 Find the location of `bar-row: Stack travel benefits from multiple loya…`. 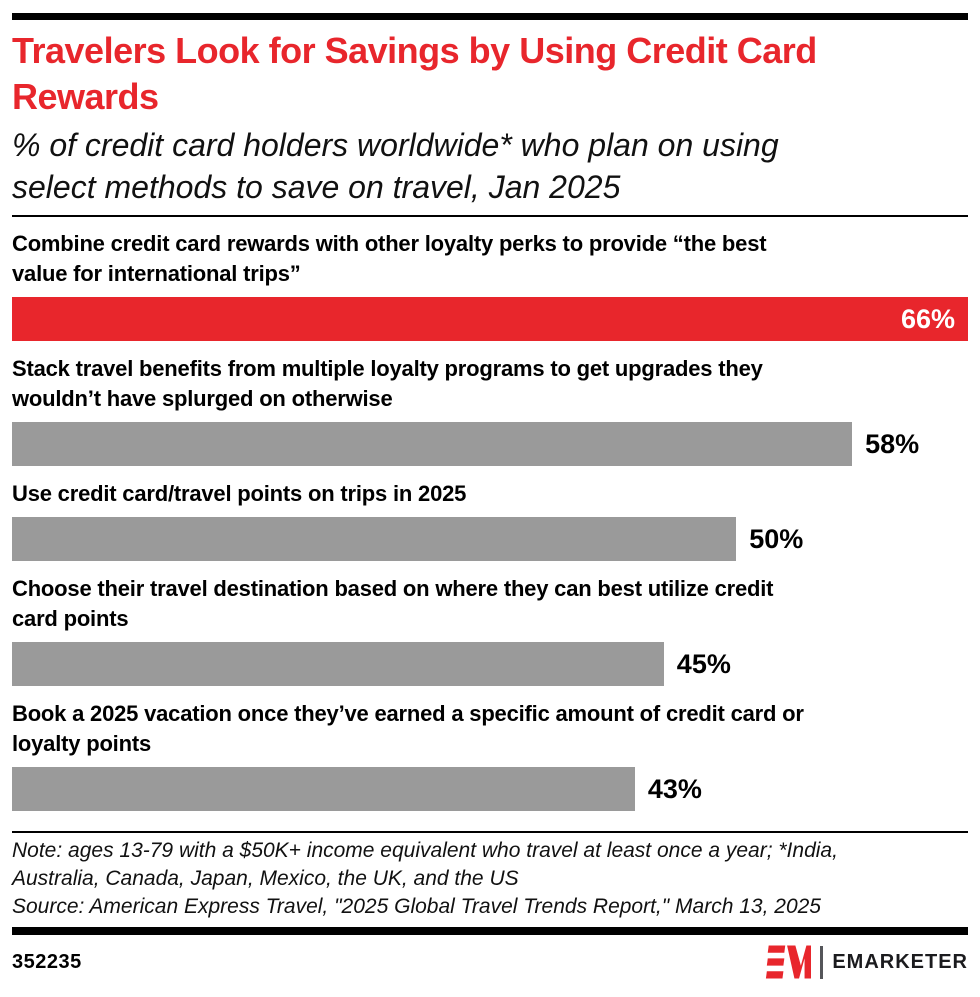

bar-row: Stack travel benefits from multiple loya… is located at coordinates (490, 410).